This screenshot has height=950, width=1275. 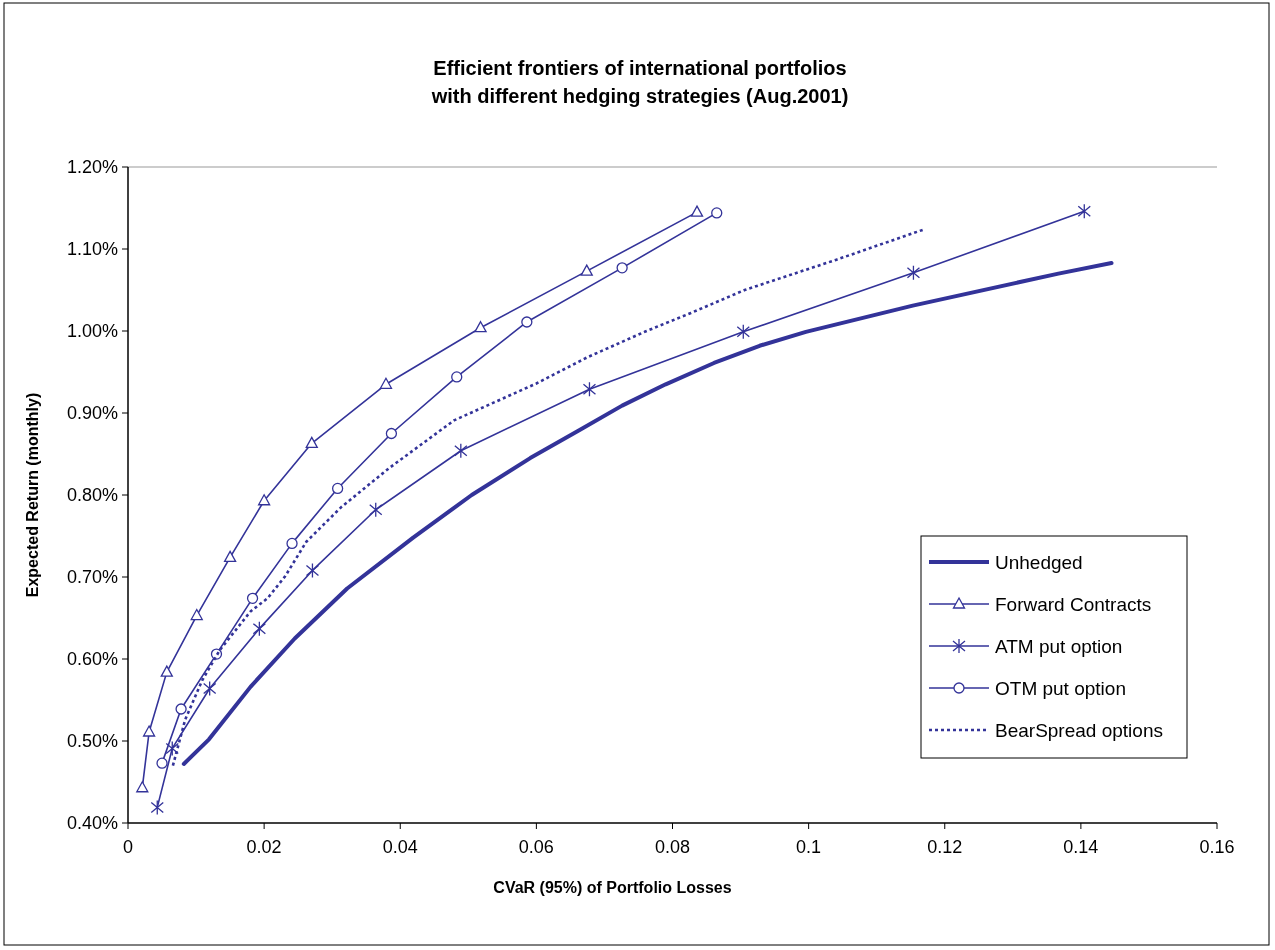 What do you see at coordinates (32, 495) in the screenshot?
I see `y-axis-title: Expected Return (monthly)` at bounding box center [32, 495].